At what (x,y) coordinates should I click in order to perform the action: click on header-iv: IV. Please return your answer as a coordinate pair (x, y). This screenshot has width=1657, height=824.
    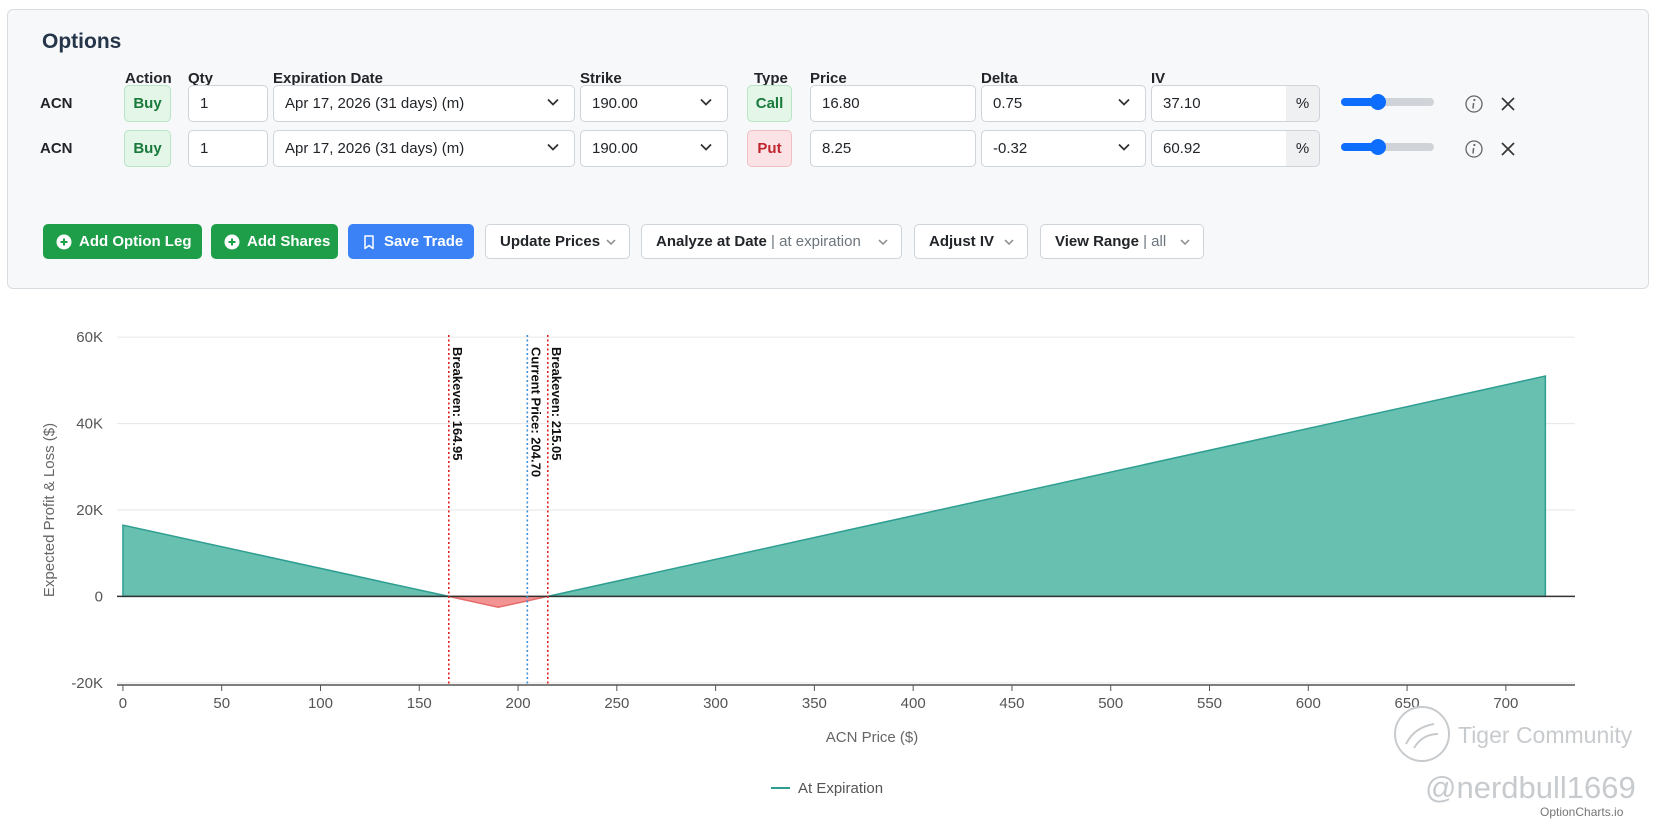
    Looking at the image, I should click on (1158, 78).